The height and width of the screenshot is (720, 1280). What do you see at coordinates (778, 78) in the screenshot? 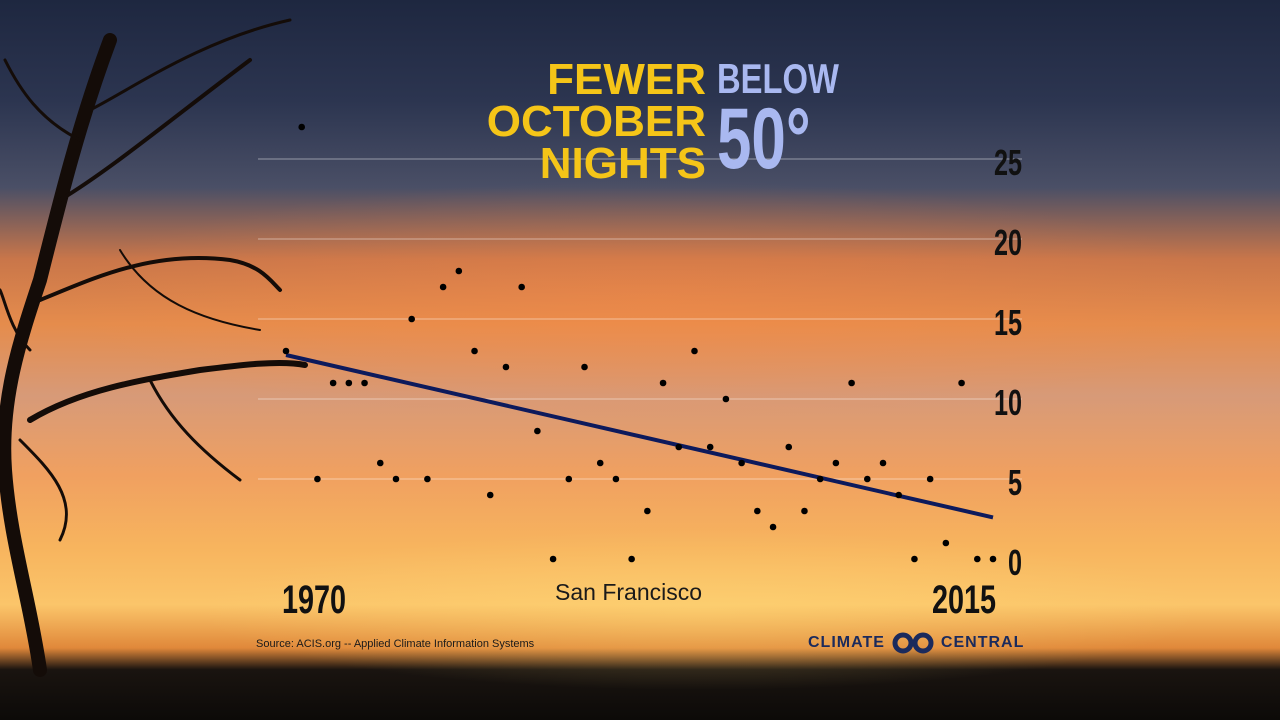
I see `title-below: BELOW` at bounding box center [778, 78].